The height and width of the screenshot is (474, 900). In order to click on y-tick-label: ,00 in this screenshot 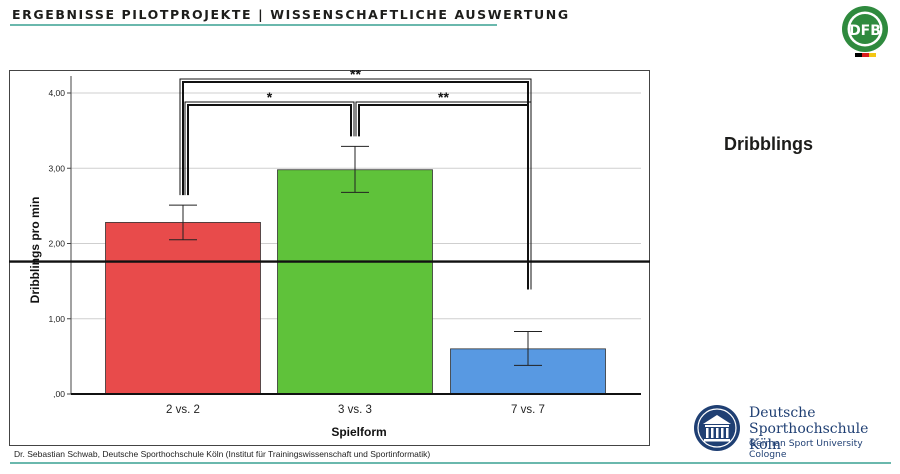, I will do `click(59, 394)`.